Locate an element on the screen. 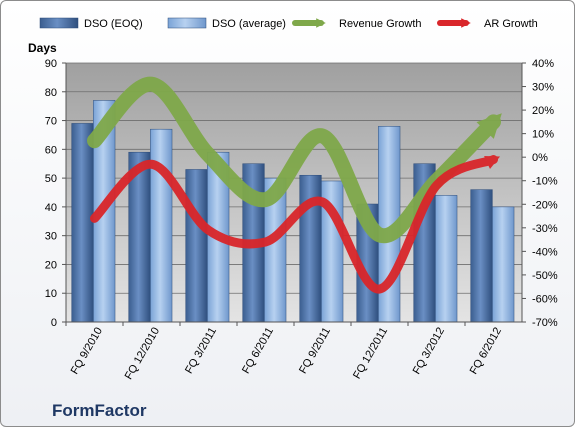 This screenshot has height=427, width=575. x-tick-label: FQ 6/2012 is located at coordinates (486, 351).